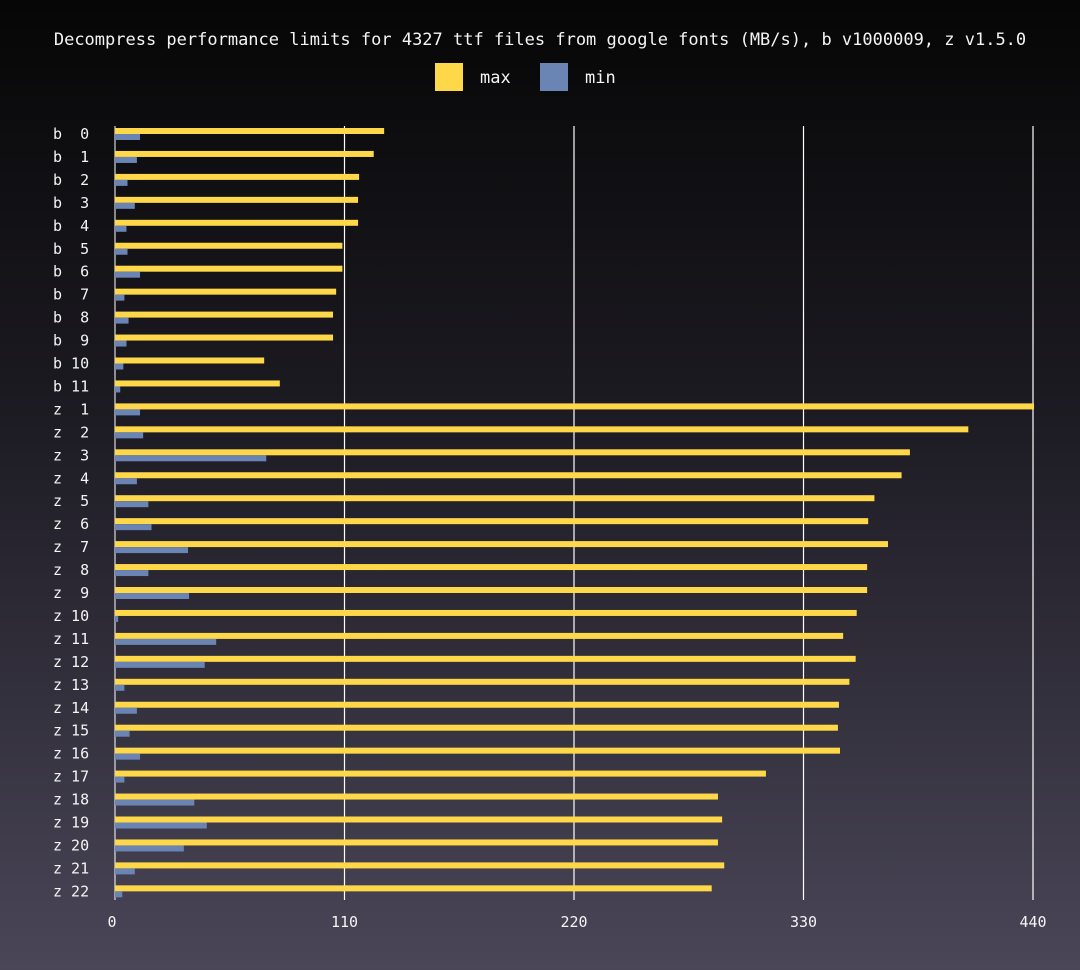 The width and height of the screenshot is (1080, 970). I want to click on category-label: z 17, so click(71, 777).